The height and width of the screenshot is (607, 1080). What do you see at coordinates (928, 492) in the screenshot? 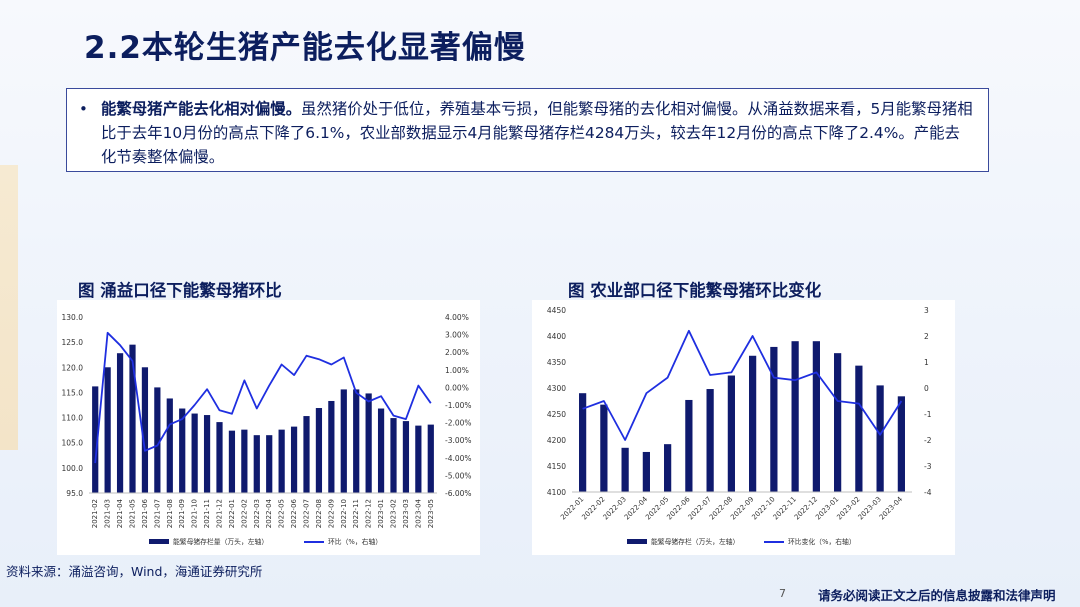
I see `right-axis-tick-label: -4` at bounding box center [928, 492].